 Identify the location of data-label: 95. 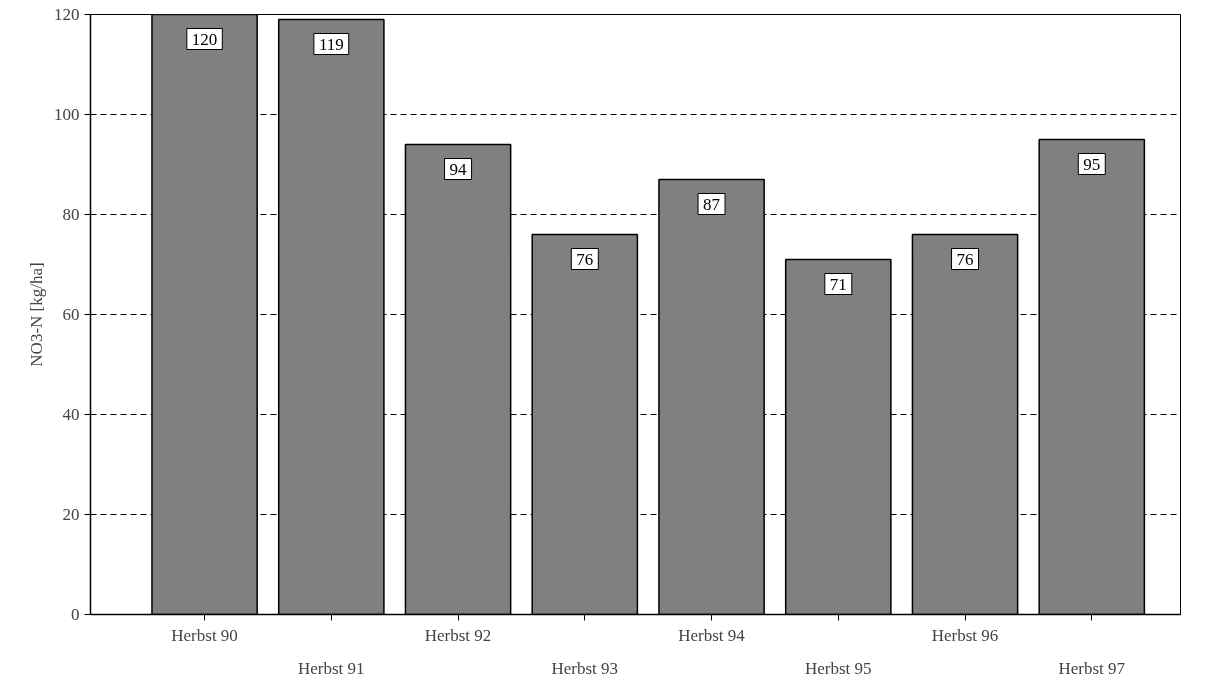
(1092, 164).